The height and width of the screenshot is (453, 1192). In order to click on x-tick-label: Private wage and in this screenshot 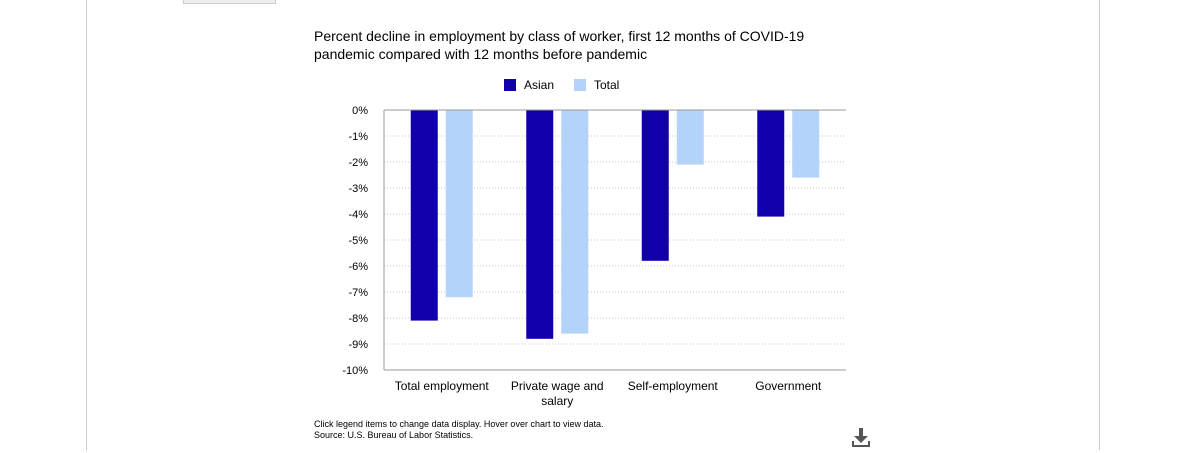, I will do `click(557, 386)`.